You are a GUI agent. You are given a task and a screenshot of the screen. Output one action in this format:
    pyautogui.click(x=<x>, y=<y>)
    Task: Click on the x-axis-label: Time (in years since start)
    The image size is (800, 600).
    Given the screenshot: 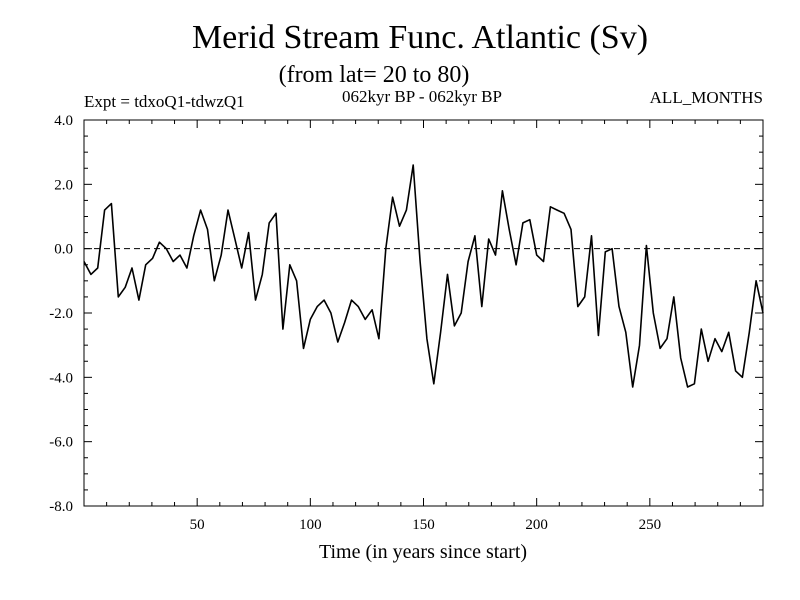 What is the action you would take?
    pyautogui.click(x=423, y=552)
    